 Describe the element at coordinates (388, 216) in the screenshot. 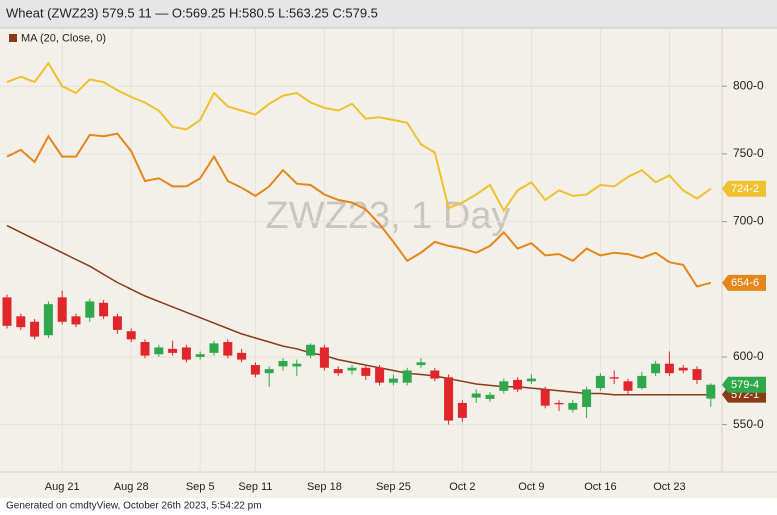

I see `watermark: ZWZ23, 1 Day` at that location.